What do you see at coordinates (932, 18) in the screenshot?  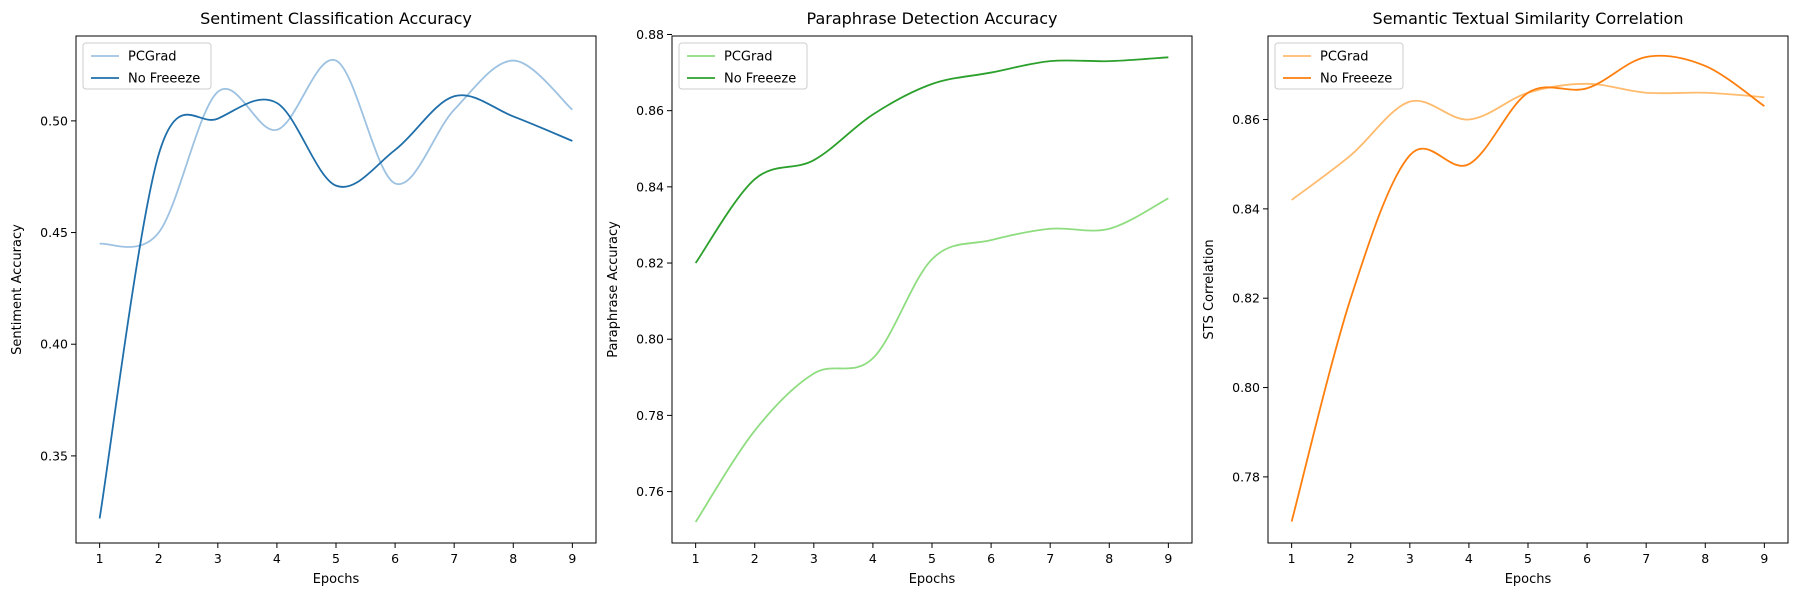 I see `chart-title: Paraphrase Detection Accuracy` at bounding box center [932, 18].